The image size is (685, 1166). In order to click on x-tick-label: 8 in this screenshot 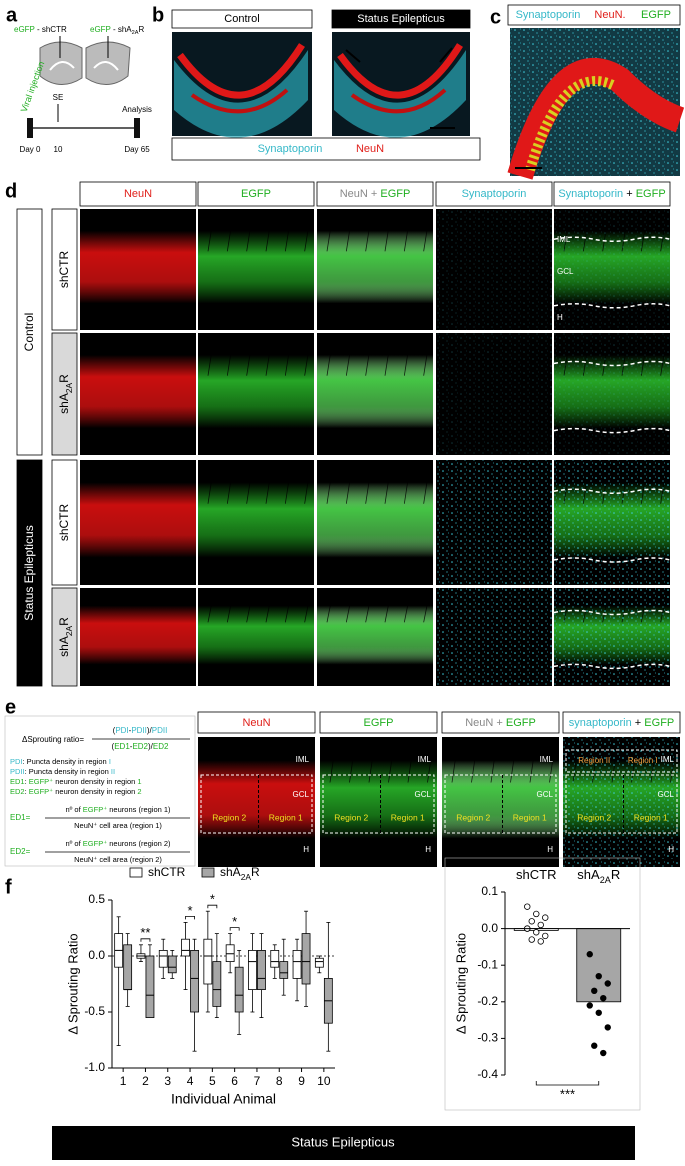, I will do `click(279, 1081)`.